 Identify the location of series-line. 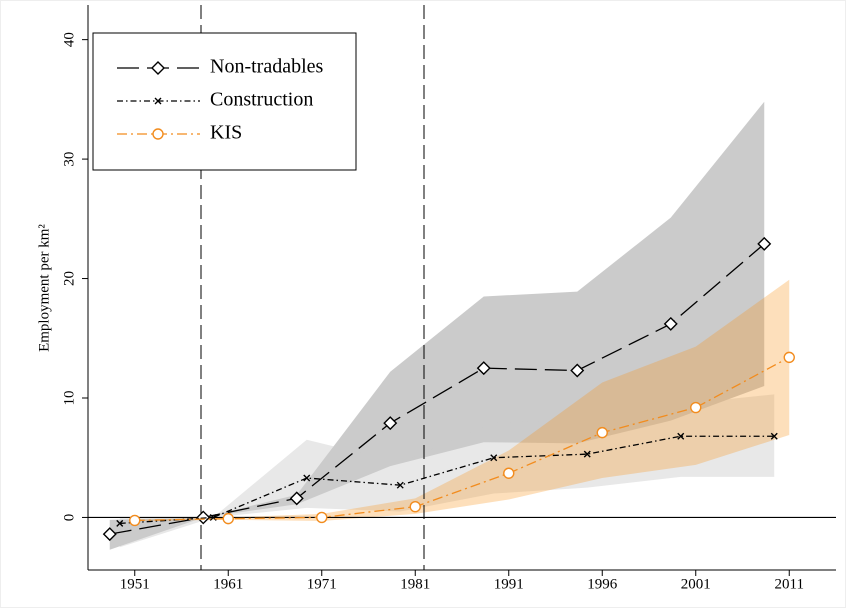
(447, 480).